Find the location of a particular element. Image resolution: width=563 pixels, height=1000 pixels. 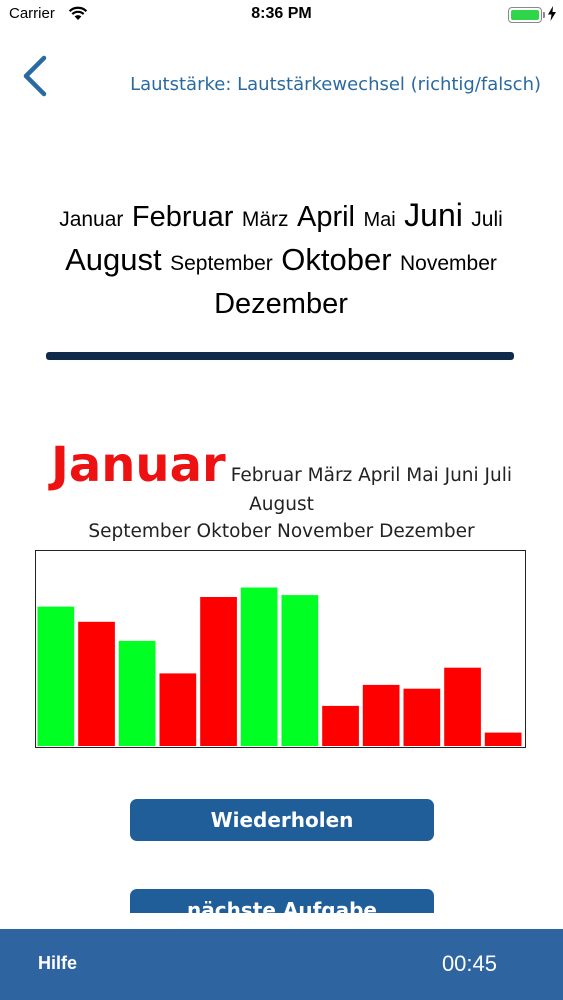

cloud-month-juli: Juli is located at coordinates (487, 219).